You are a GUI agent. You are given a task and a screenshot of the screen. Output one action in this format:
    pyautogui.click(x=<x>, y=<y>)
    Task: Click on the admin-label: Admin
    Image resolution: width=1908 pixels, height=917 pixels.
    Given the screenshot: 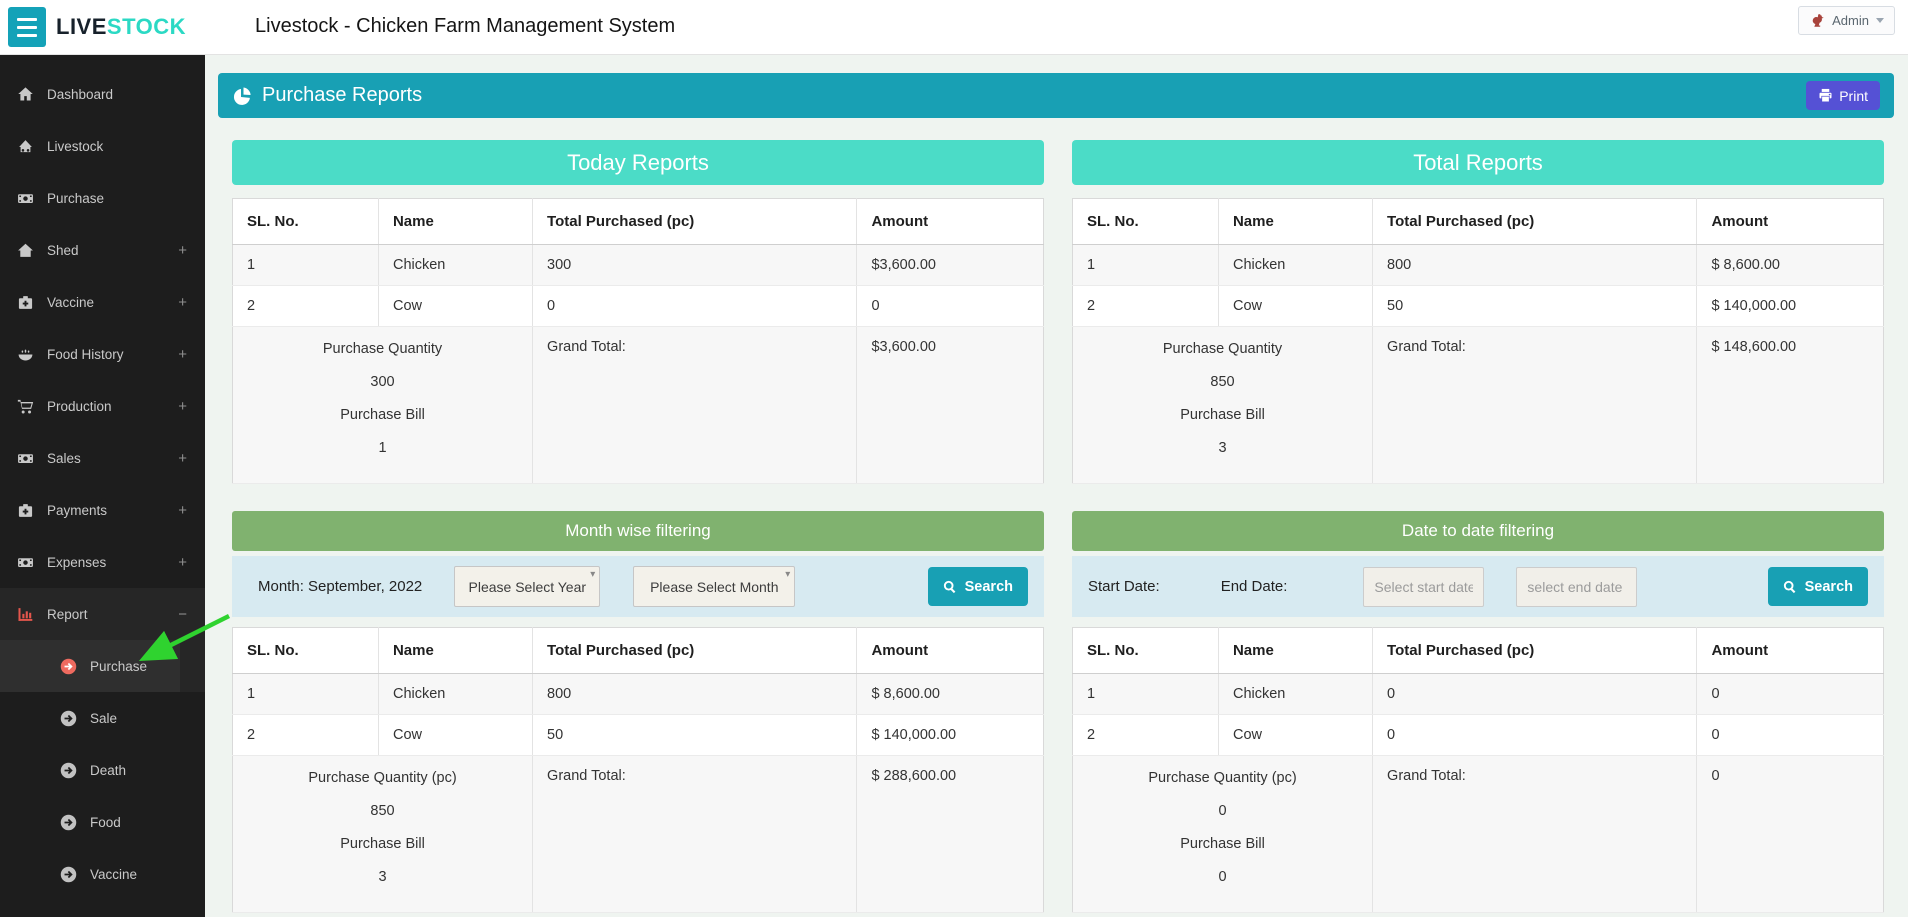 What is the action you would take?
    pyautogui.click(x=1850, y=20)
    